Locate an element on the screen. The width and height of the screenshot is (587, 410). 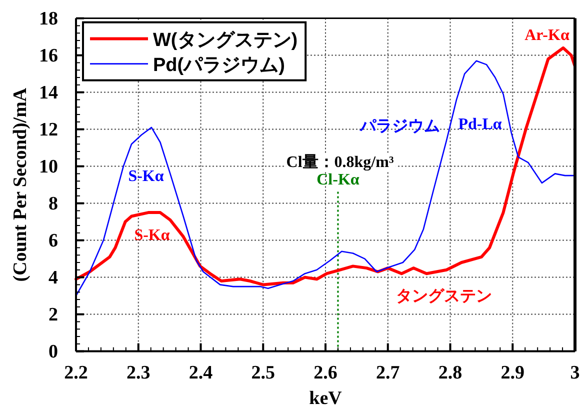
note: Cl量：0.8kg/m³ is located at coordinates (340, 162).